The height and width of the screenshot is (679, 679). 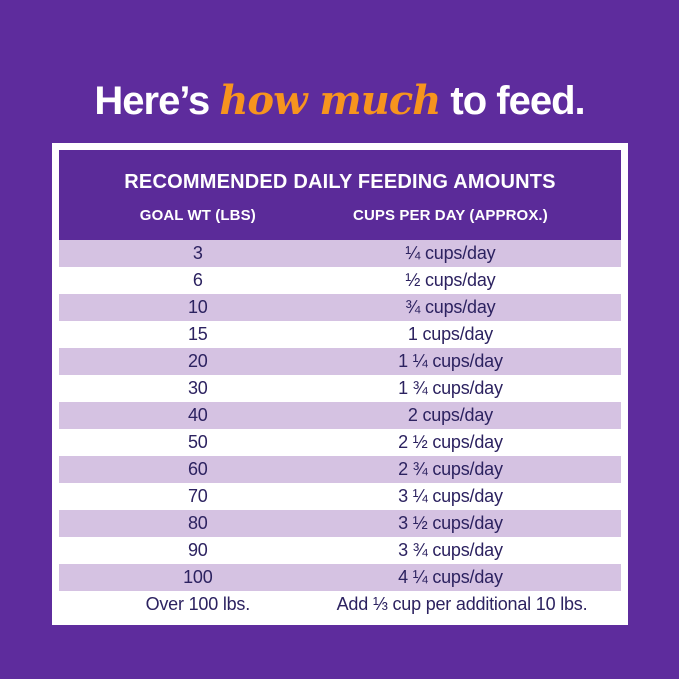 I want to click on column-header-goal-weight: GOAL WT (LBS), so click(x=197, y=215).